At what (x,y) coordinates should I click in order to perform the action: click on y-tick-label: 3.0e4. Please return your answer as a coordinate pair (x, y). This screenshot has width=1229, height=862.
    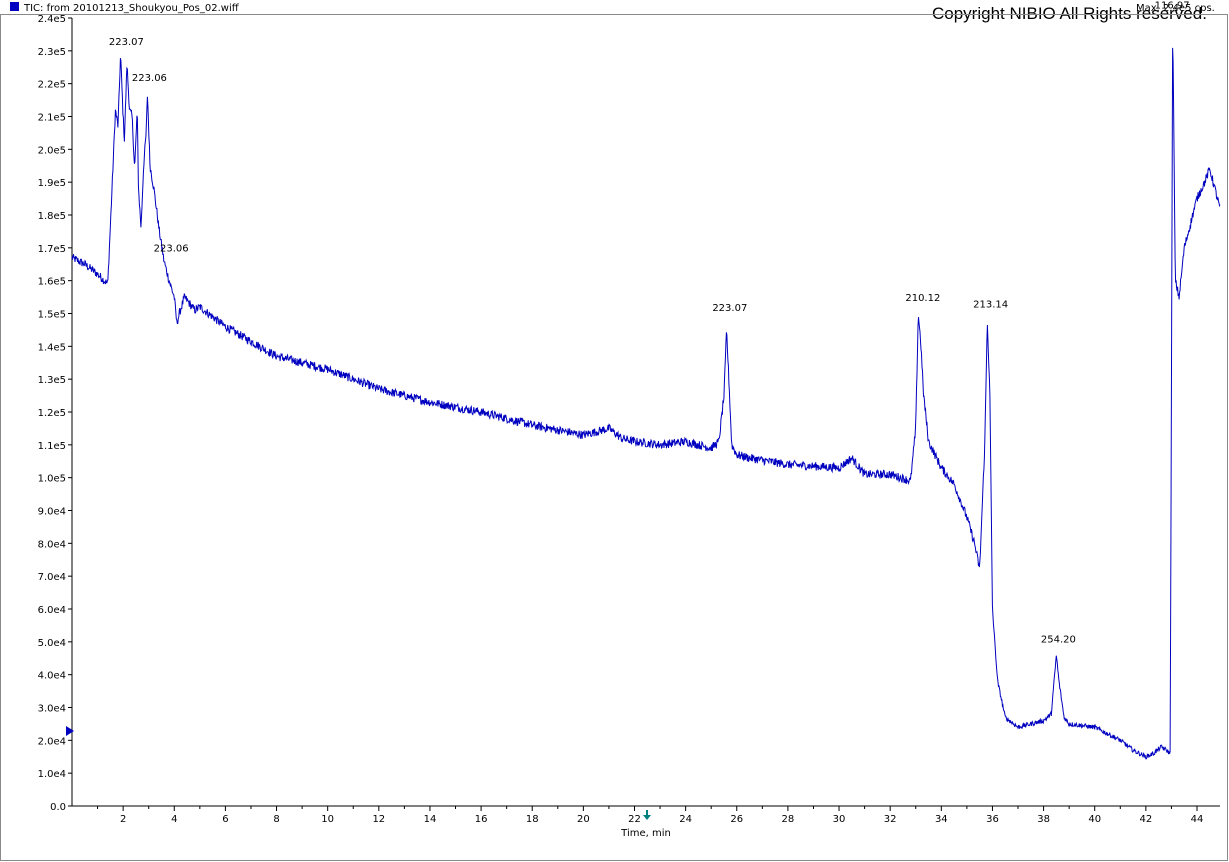
    Looking at the image, I should click on (52, 709).